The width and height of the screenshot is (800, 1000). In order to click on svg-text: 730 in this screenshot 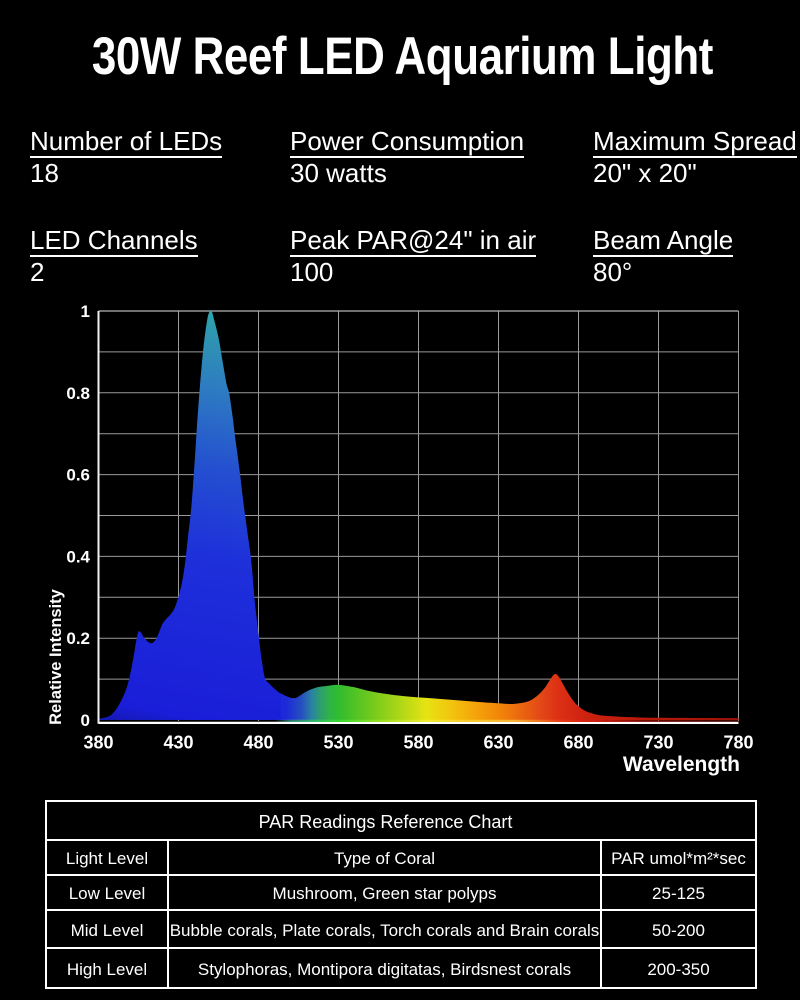, I will do `click(658, 743)`.